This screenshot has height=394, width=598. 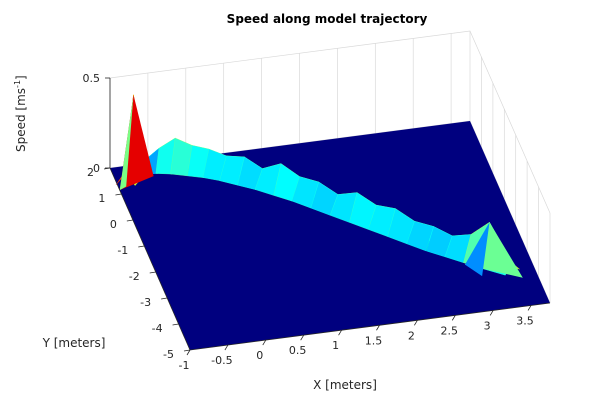 What do you see at coordinates (221, 360) in the screenshot?
I see `x-tick-label: -0.5` at bounding box center [221, 360].